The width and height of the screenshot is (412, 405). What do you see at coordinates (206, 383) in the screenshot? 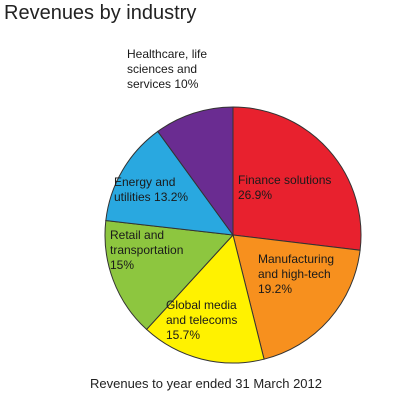
I see `caption: Revenues to year ended 31 March 2012` at bounding box center [206, 383].